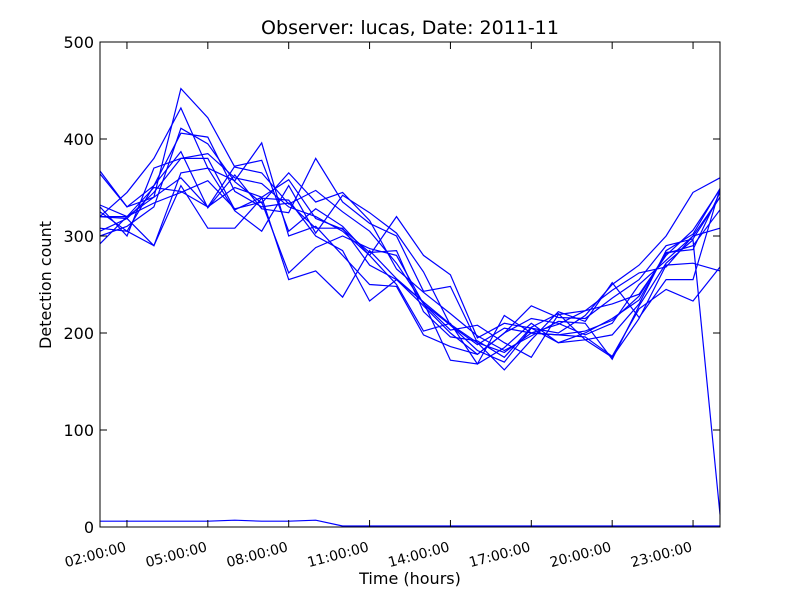  What do you see at coordinates (78, 139) in the screenshot?
I see `y-tick-label: 400` at bounding box center [78, 139].